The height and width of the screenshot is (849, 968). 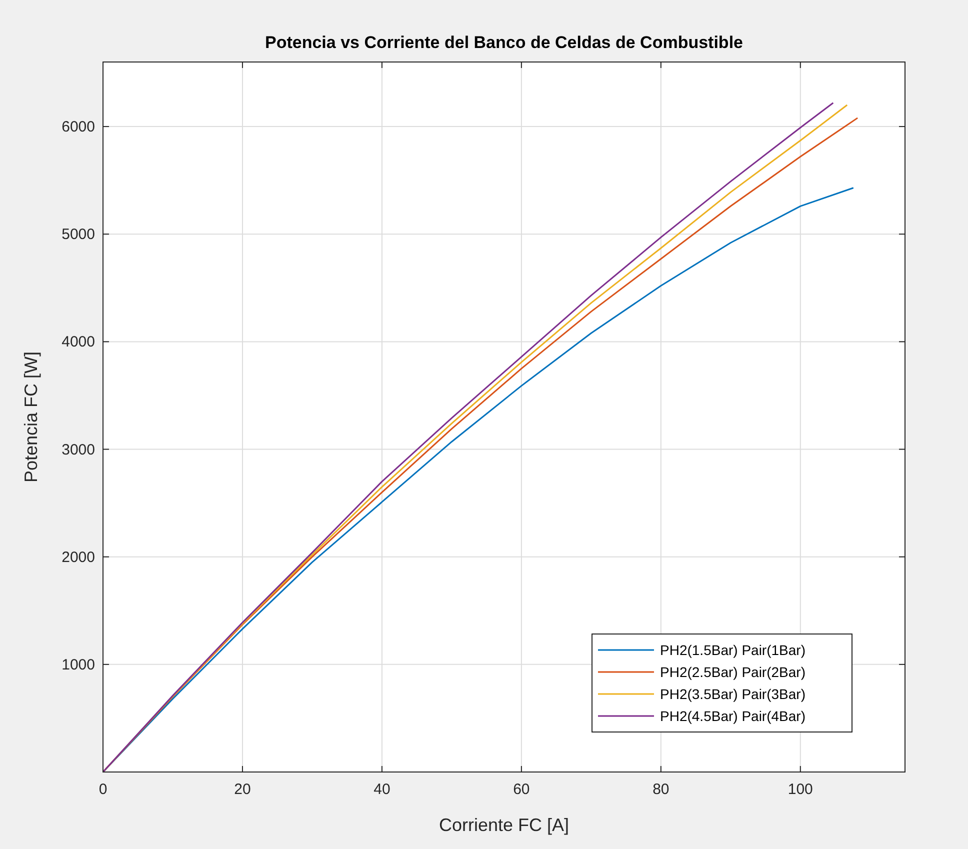 I want to click on x-tick-label: 20, so click(x=242, y=789).